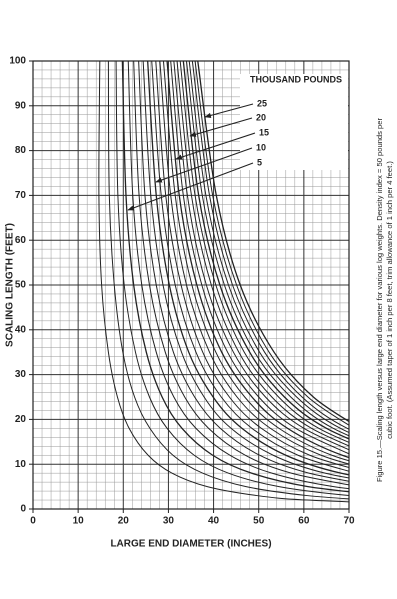  Describe the element at coordinates (261, 117) in the screenshot. I see `curve-label: 20` at that location.